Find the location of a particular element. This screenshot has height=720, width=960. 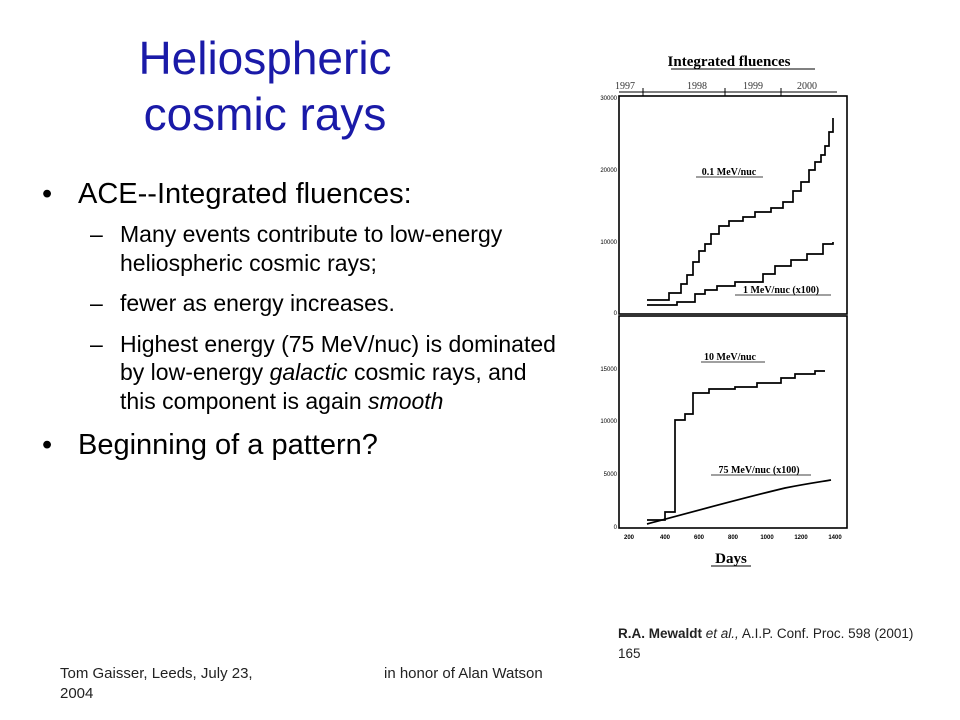

bullet-ace: • ACE--Integrated fluences: is located at coordinates (302, 194).